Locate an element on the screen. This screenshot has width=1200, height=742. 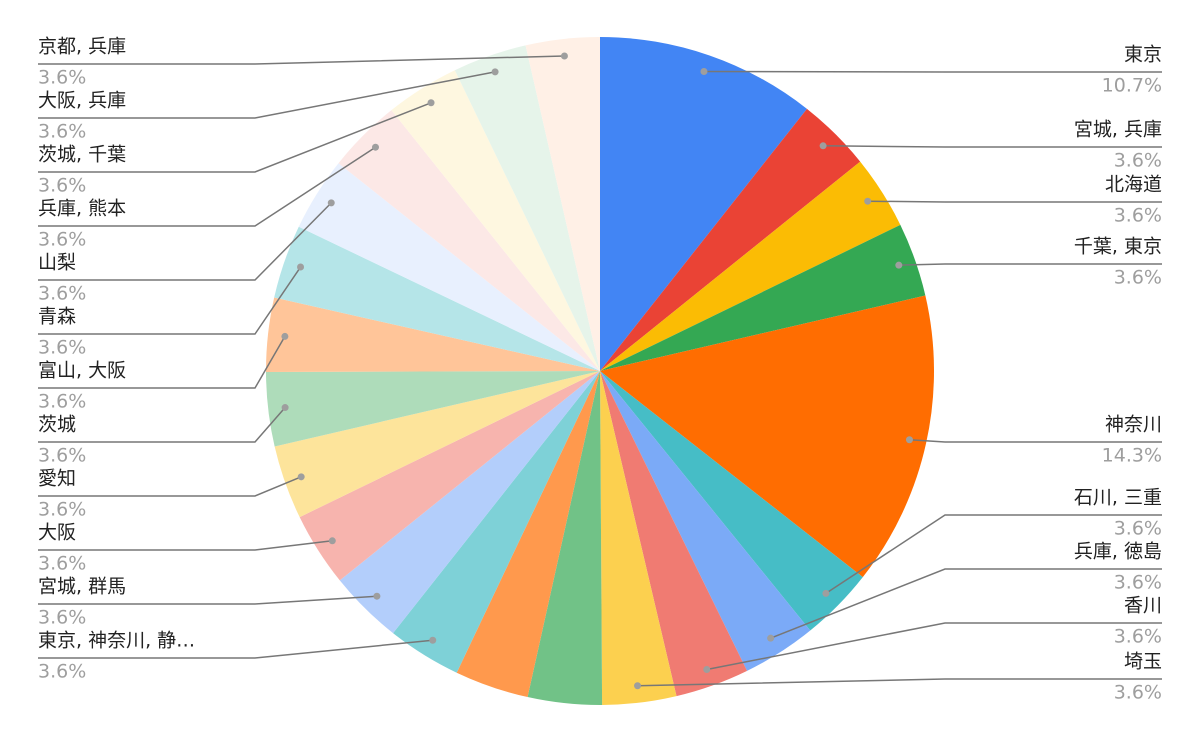
slice-label: 東京 is located at coordinates (1143, 55).